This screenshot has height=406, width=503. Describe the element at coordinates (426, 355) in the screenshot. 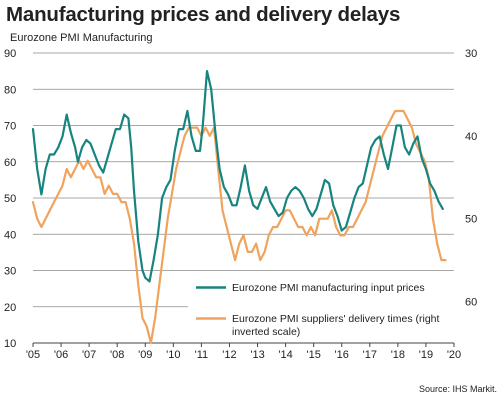

I see `x-tick-label: '19` at that location.